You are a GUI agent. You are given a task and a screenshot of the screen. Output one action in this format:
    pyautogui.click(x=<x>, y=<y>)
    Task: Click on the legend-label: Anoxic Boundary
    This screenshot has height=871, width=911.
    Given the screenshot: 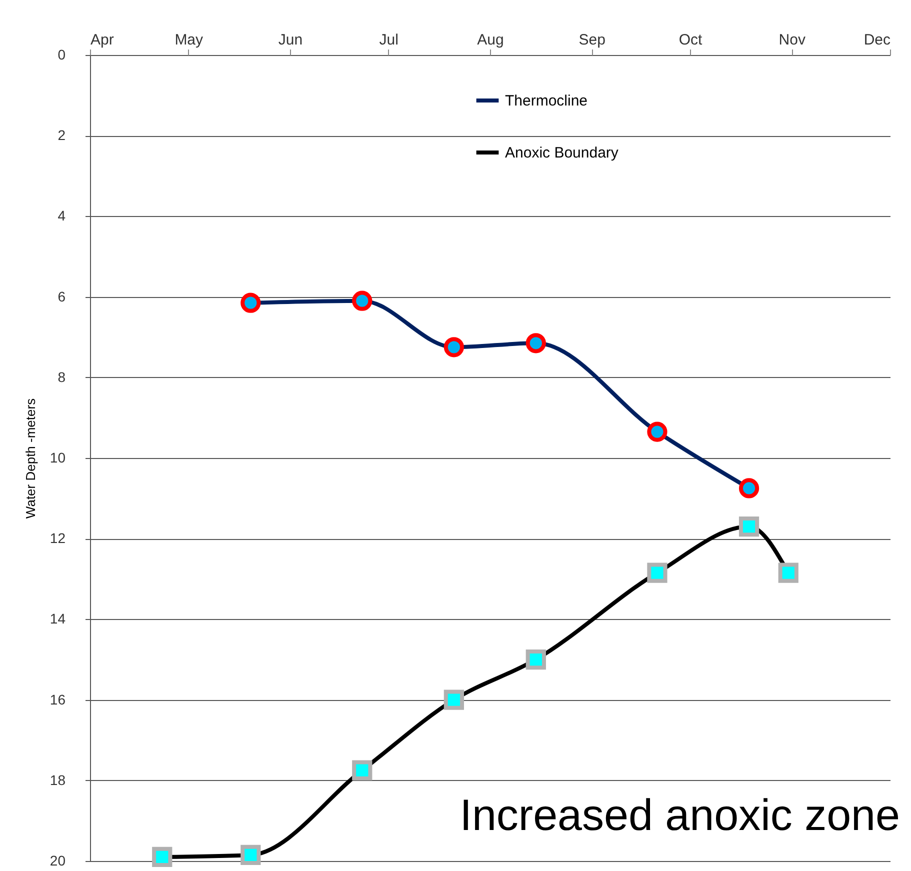 What is the action you would take?
    pyautogui.click(x=562, y=153)
    